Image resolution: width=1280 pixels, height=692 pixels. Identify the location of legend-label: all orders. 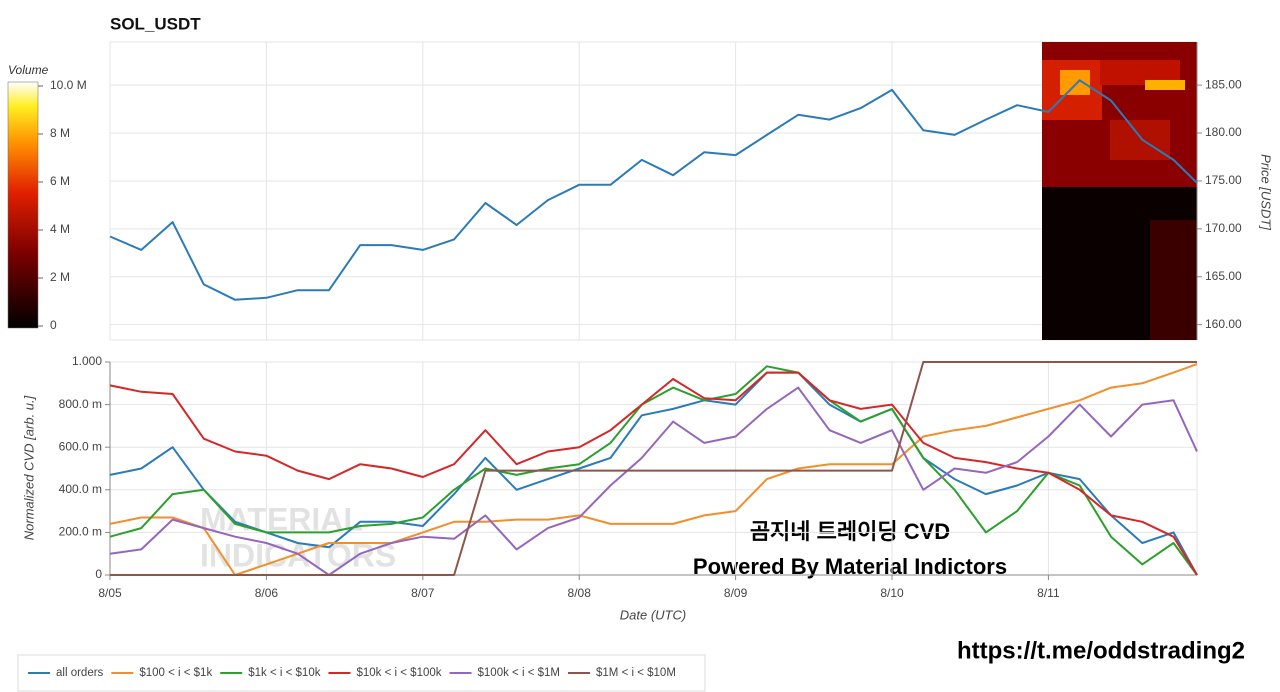
(80, 673).